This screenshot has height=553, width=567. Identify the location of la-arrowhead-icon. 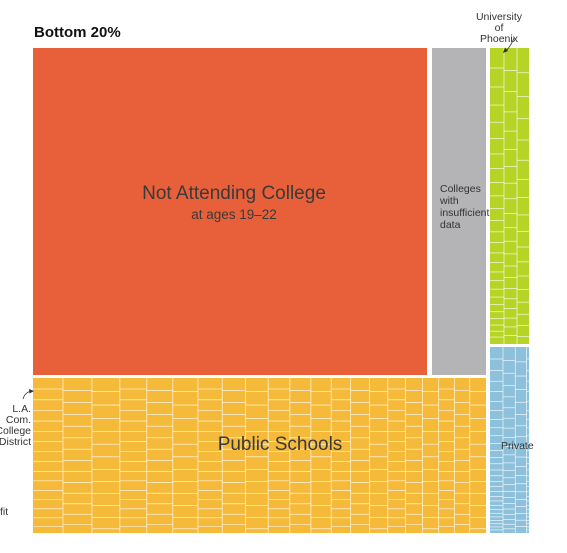
(31, 391).